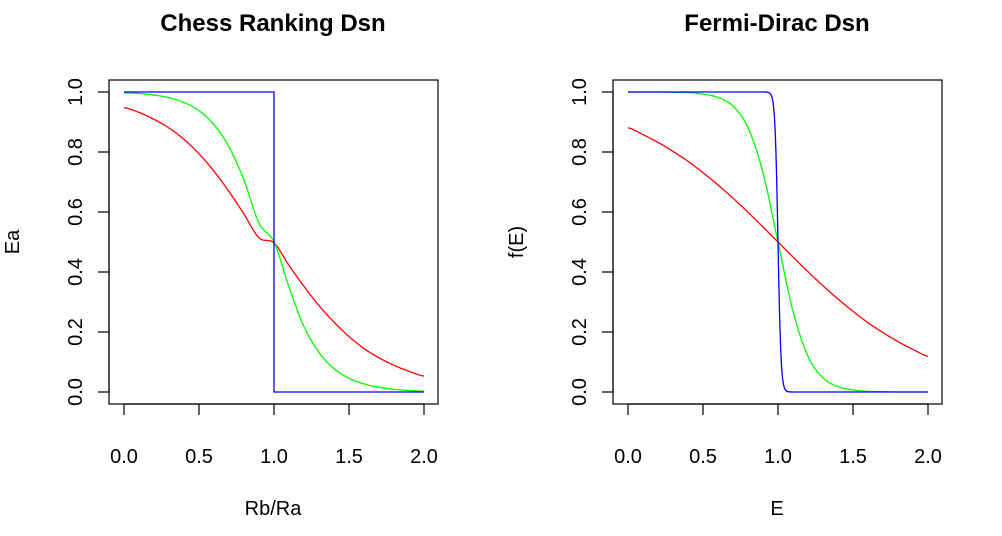  Describe the element at coordinates (776, 23) in the screenshot. I see `panel-title: Fermi-Dirac Dsn` at that location.